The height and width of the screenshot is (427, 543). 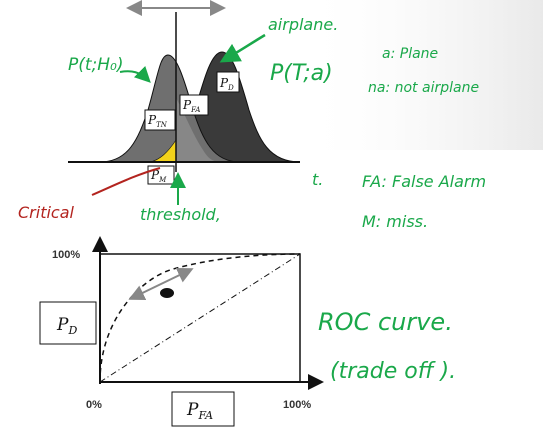 I want to click on p-t-h0-note: P(t;H₀), so click(x=96, y=65).